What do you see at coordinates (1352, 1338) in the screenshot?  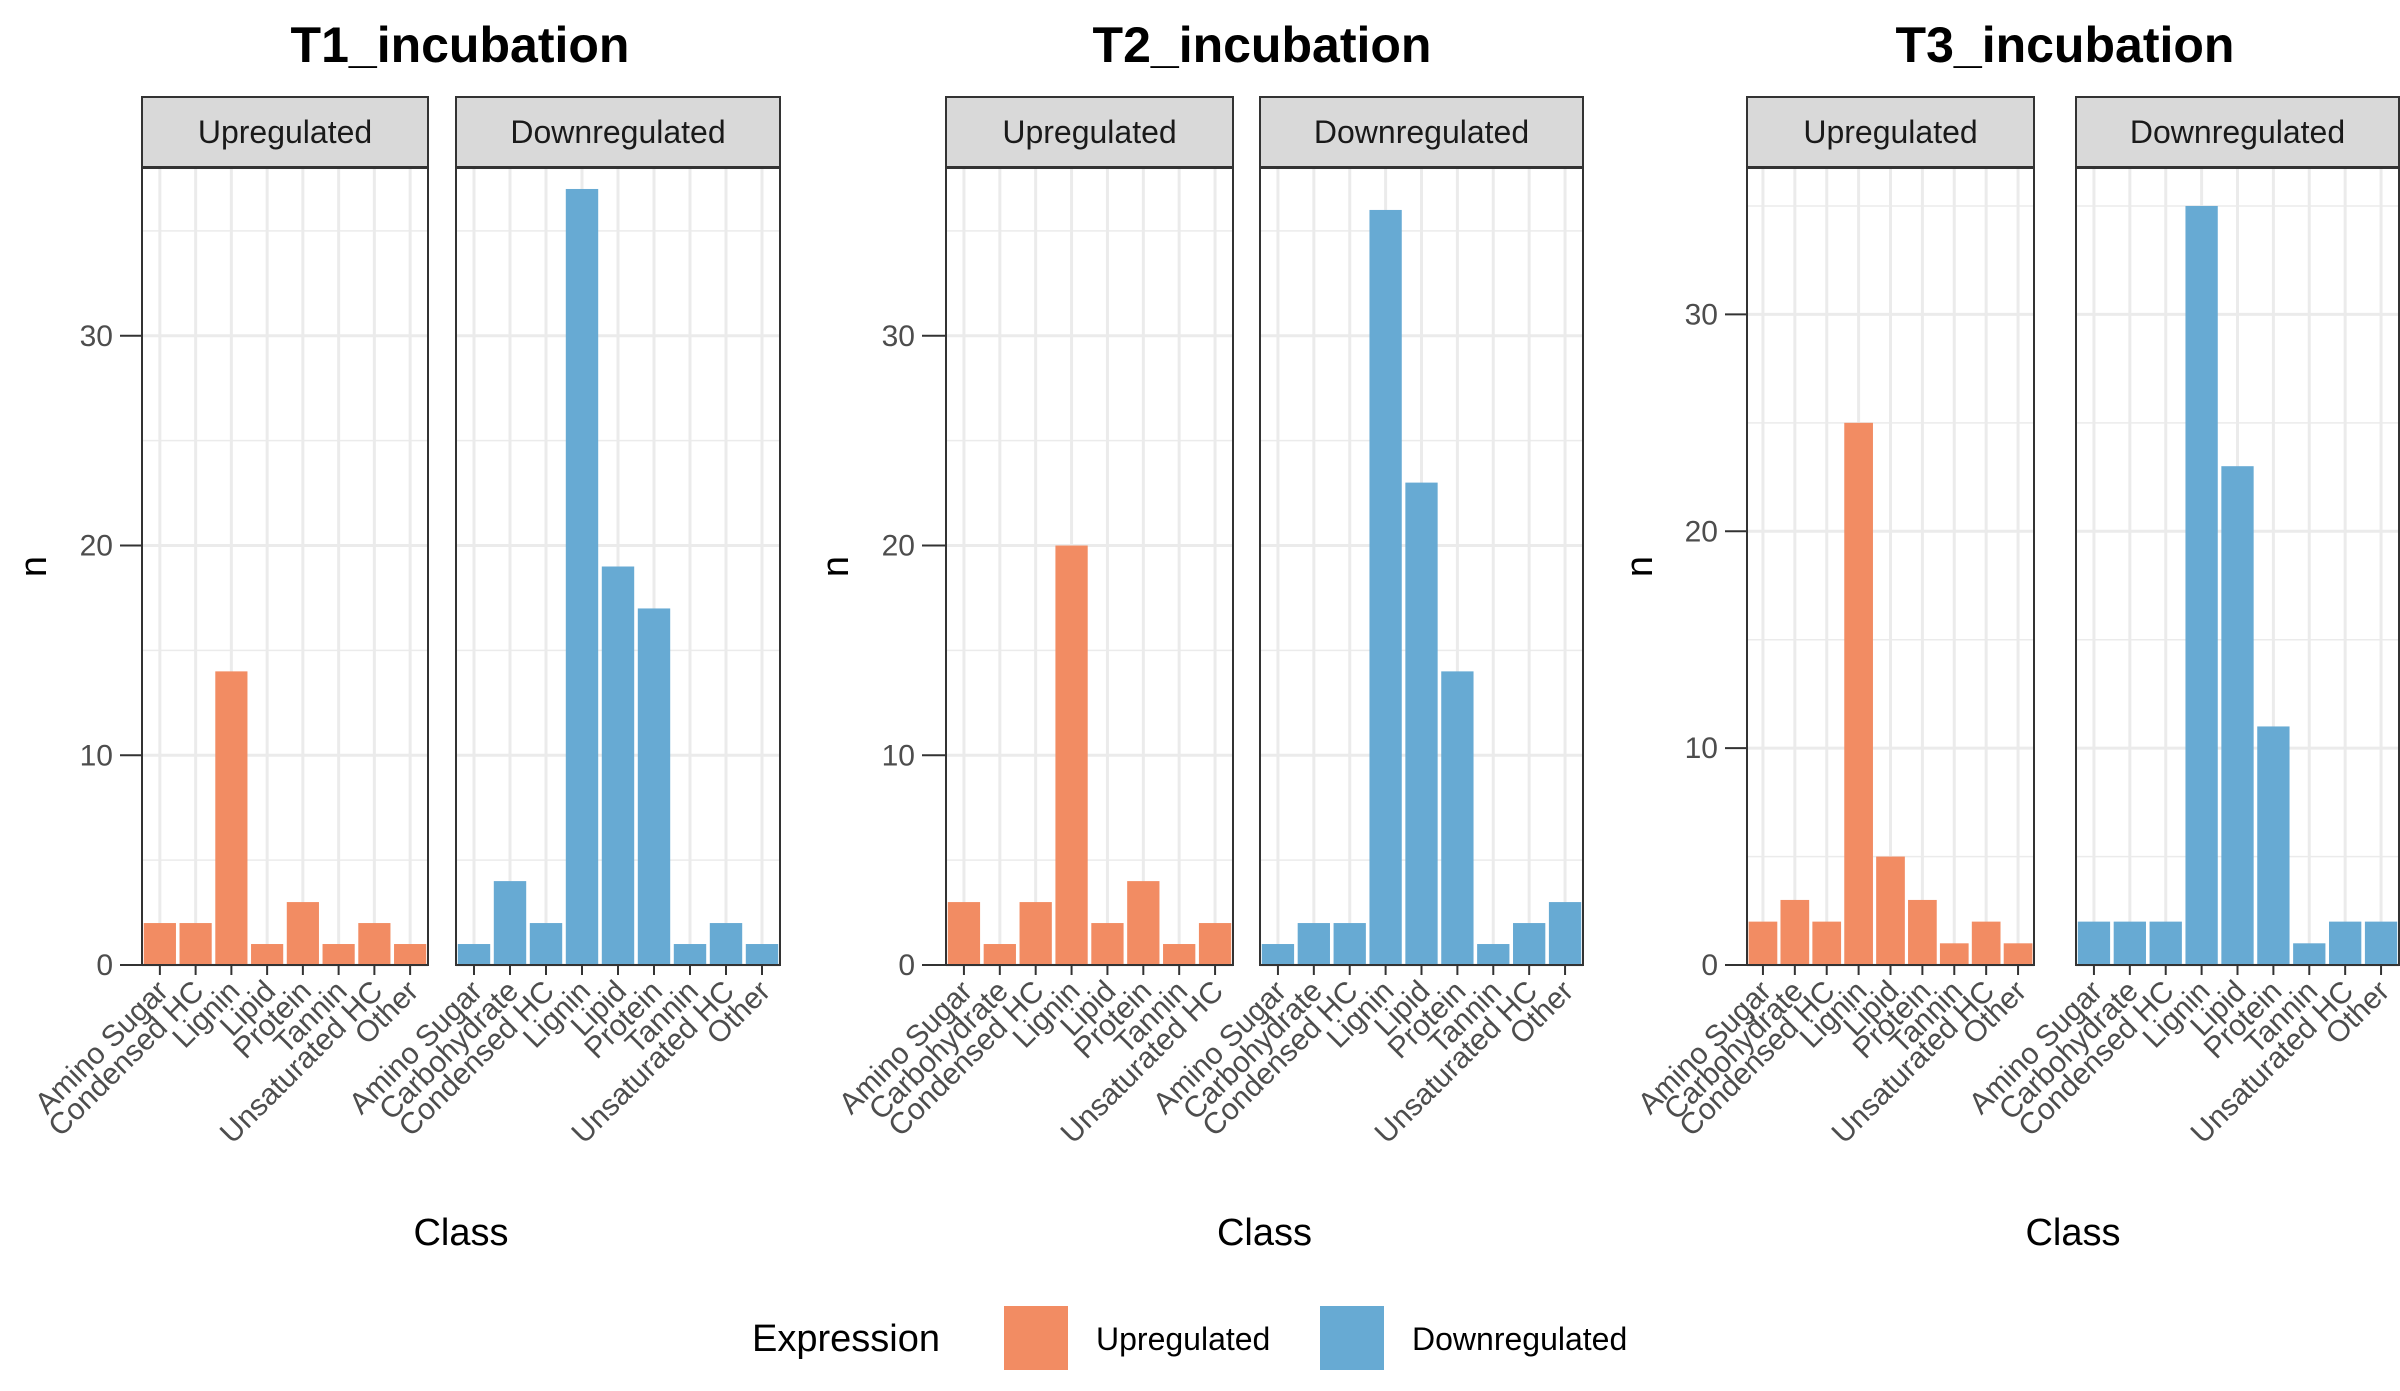 I see `legend-key-downregulated` at bounding box center [1352, 1338].